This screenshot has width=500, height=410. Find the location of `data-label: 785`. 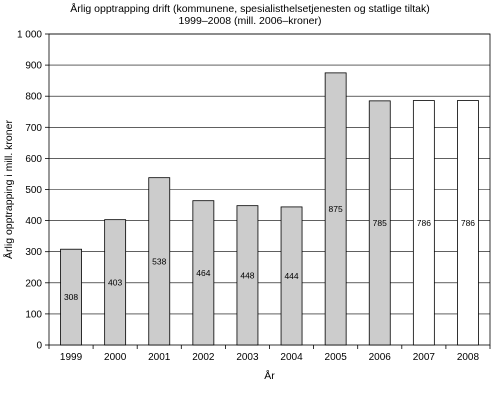

data-label: 785 is located at coordinates (380, 223).